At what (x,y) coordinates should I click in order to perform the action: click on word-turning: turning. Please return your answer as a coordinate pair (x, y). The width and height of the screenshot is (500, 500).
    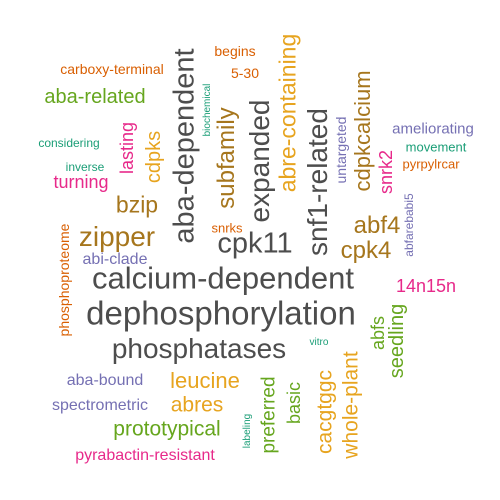
    Looking at the image, I should click on (81, 182).